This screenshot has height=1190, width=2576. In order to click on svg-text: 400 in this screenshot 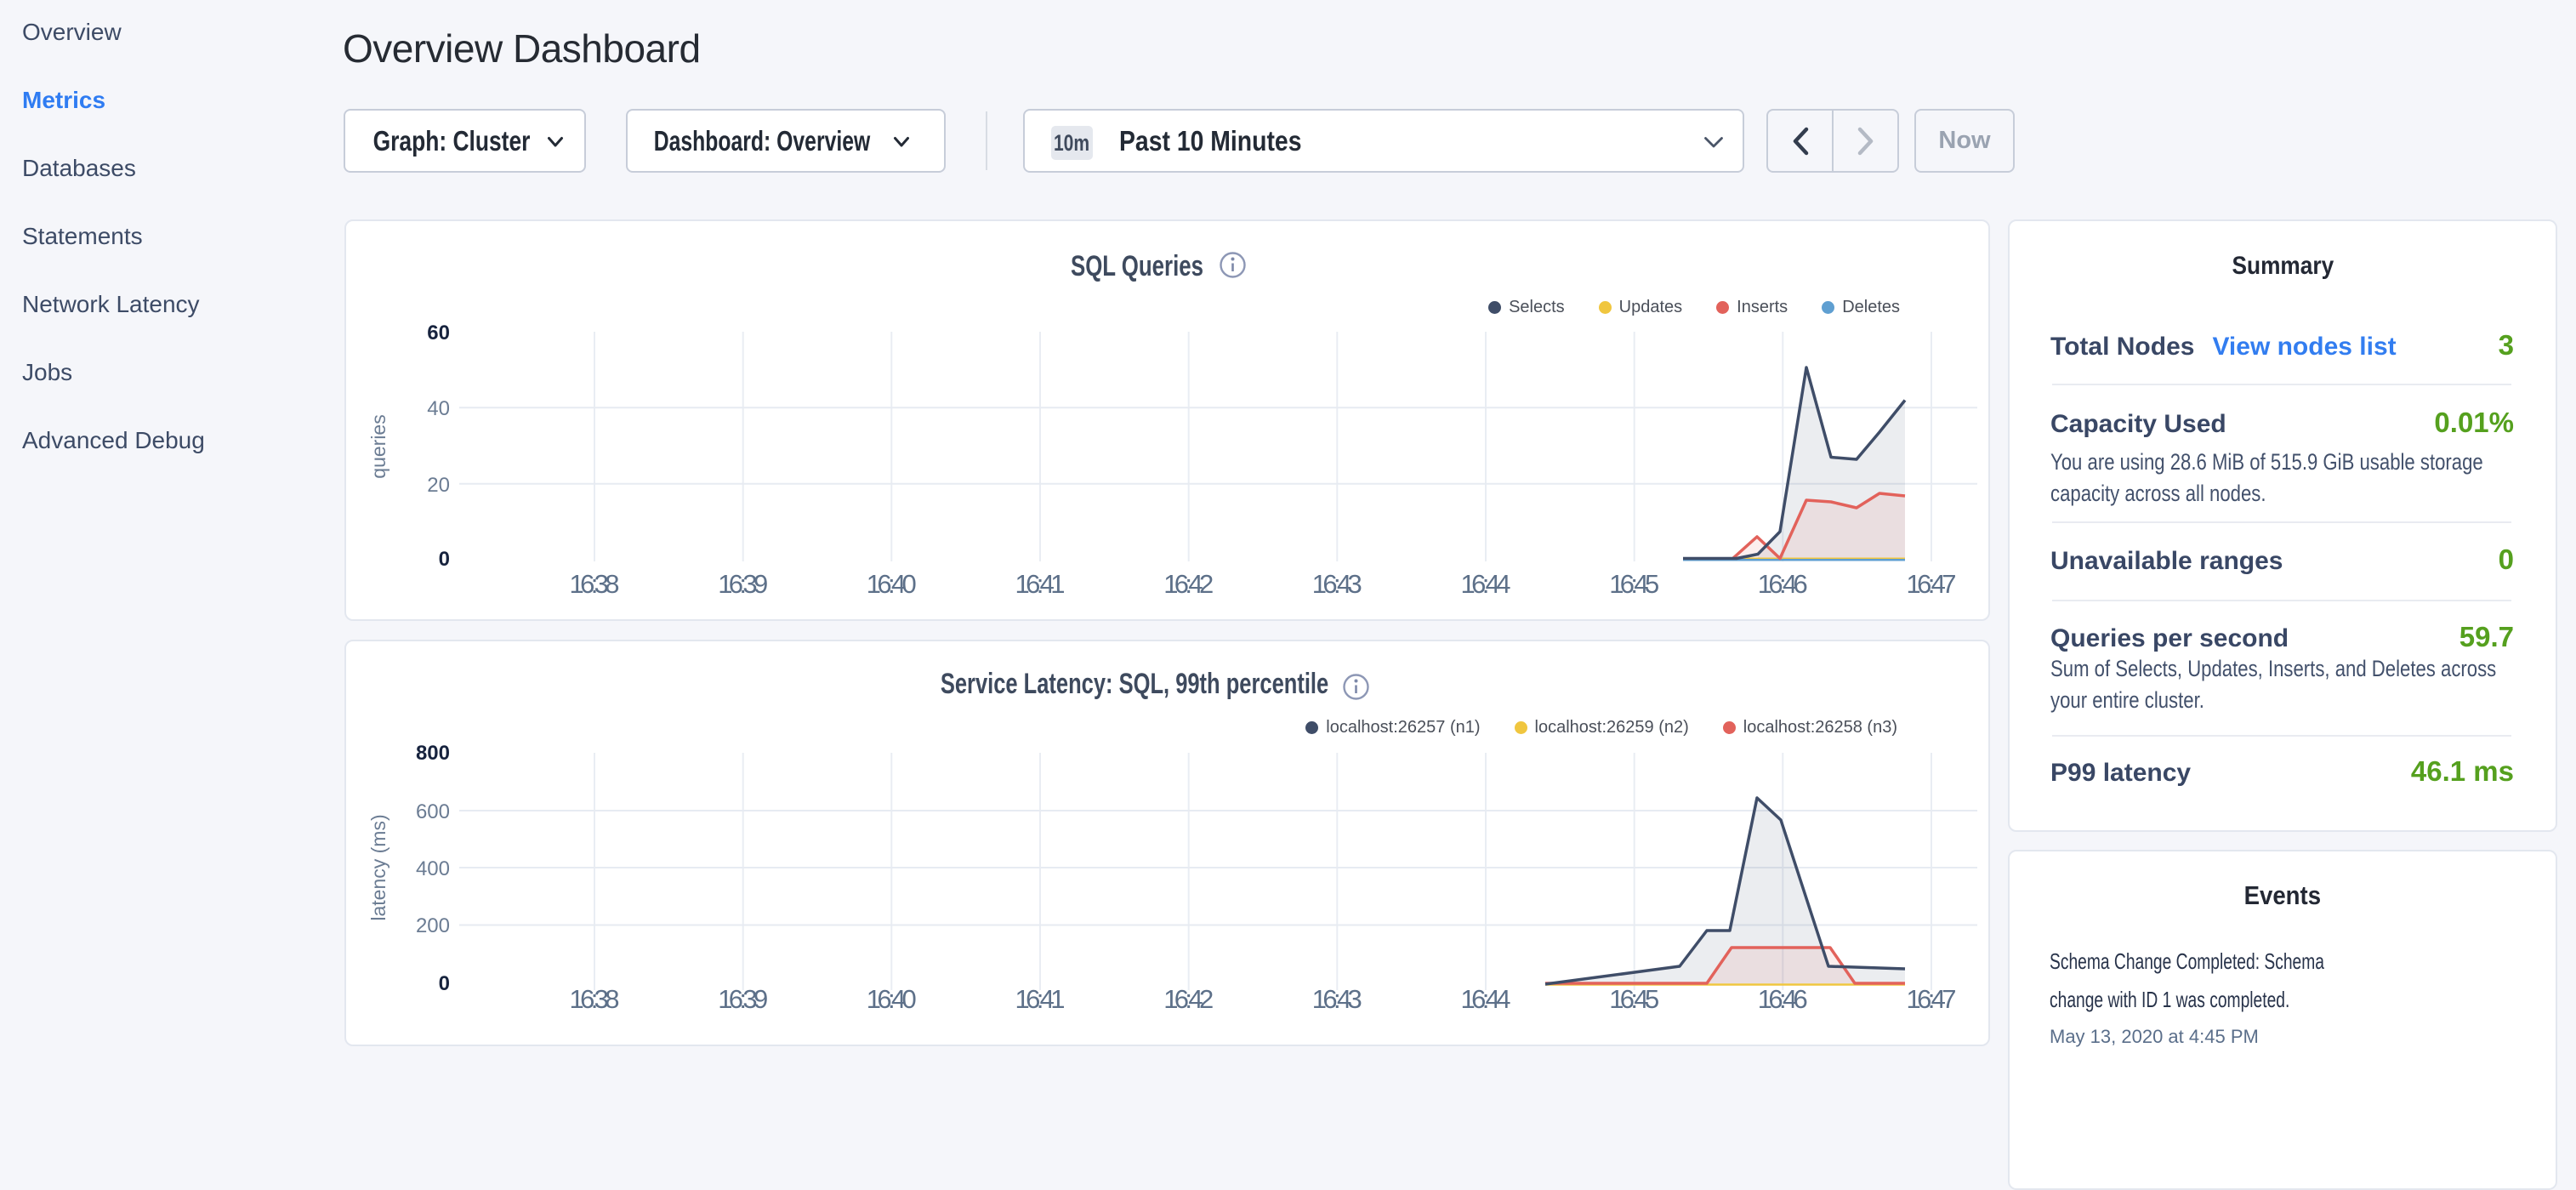, I will do `click(433, 868)`.